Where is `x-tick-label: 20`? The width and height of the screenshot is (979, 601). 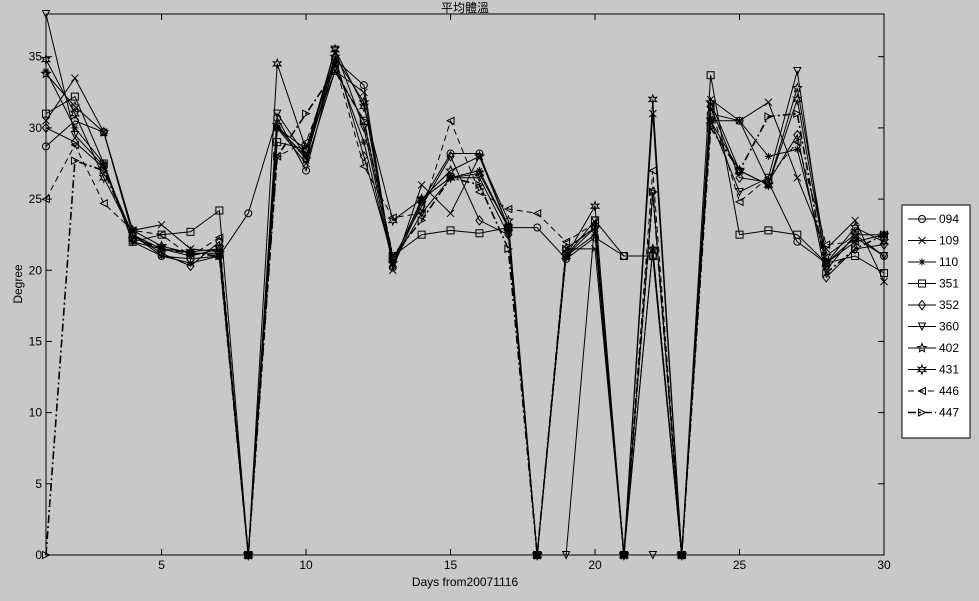
x-tick-label: 20 is located at coordinates (595, 565).